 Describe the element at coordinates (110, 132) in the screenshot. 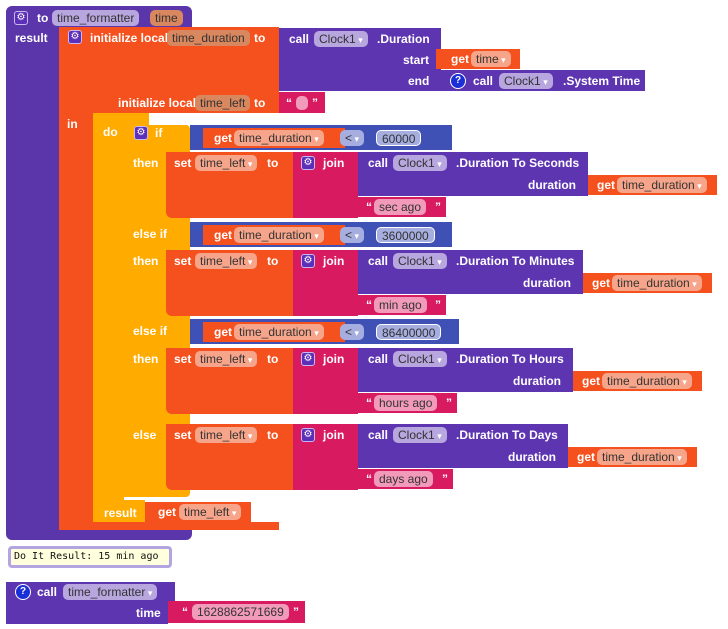

I see `do-label: do` at that location.